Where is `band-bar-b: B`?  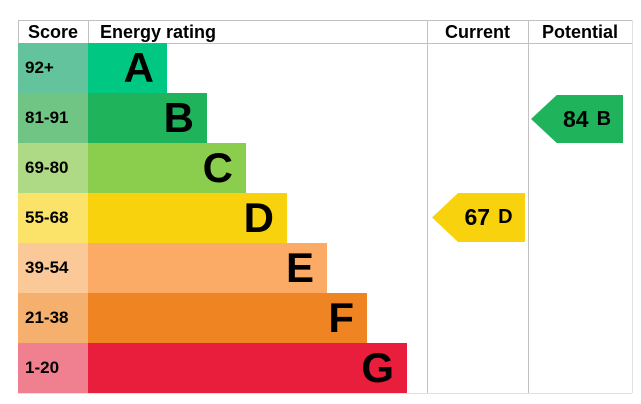
band-bar-b: B is located at coordinates (147, 118).